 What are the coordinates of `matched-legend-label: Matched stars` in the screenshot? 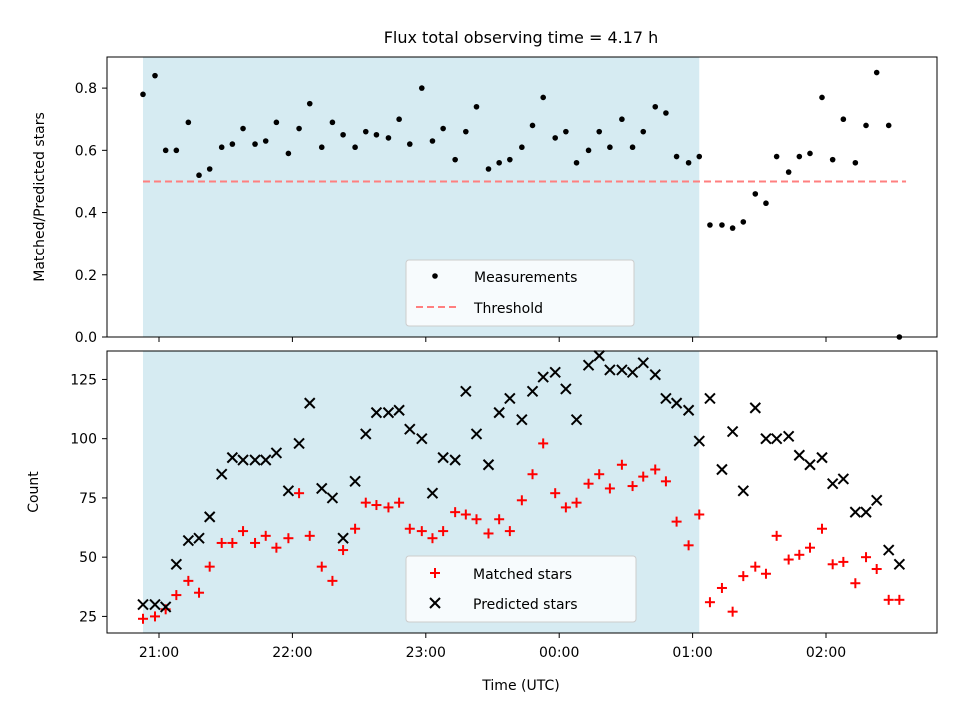 It's located at (522, 575).